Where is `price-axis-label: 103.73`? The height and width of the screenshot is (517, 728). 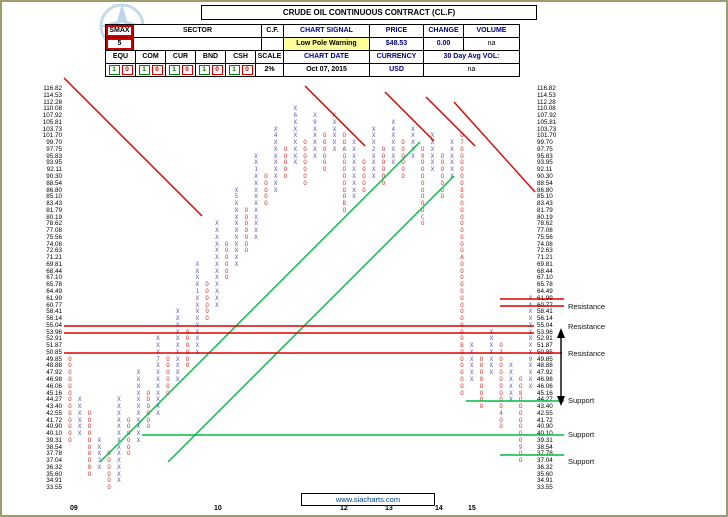
price-axis-label: 103.73 is located at coordinates (52, 129).